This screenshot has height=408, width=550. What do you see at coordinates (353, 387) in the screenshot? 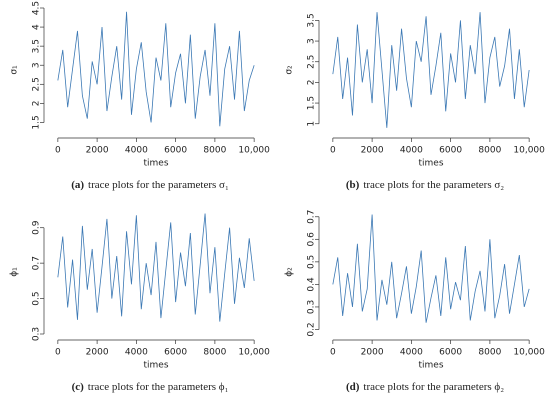
I see `caption-label: (d)` at bounding box center [353, 387].